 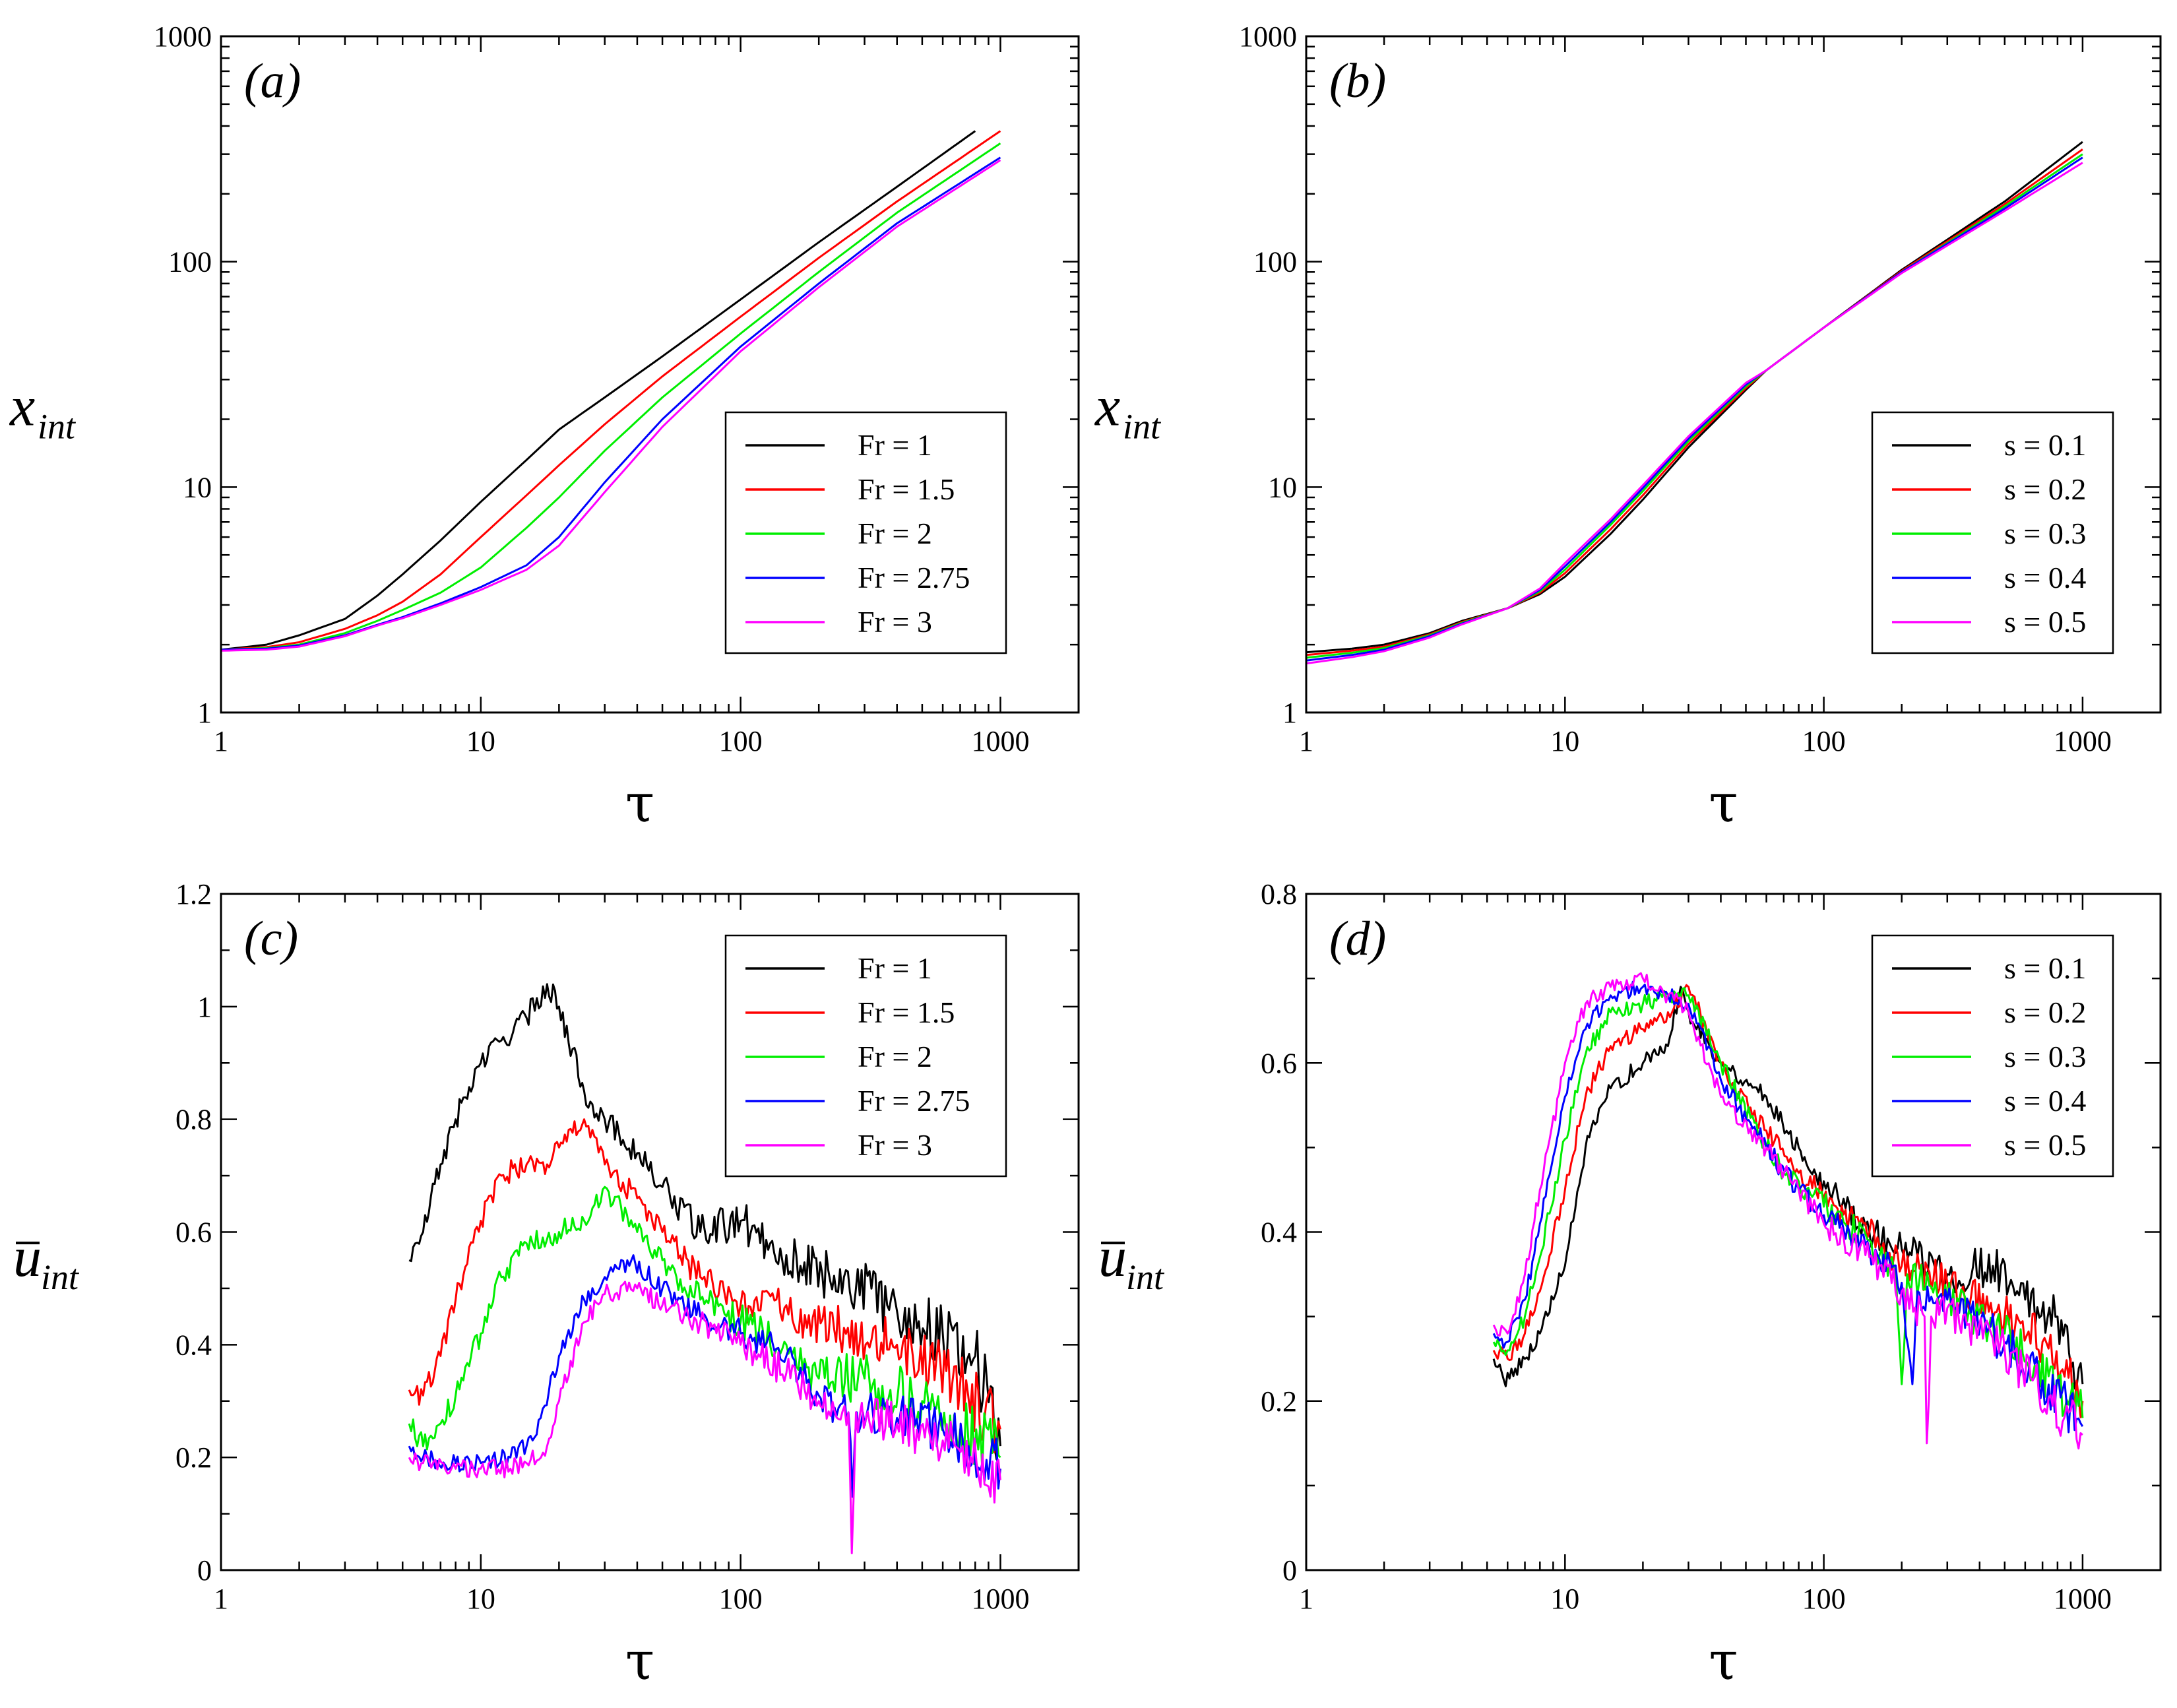 What do you see at coordinates (895, 1145) in the screenshot?
I see `legend-label-c-5: Fr = 3` at bounding box center [895, 1145].